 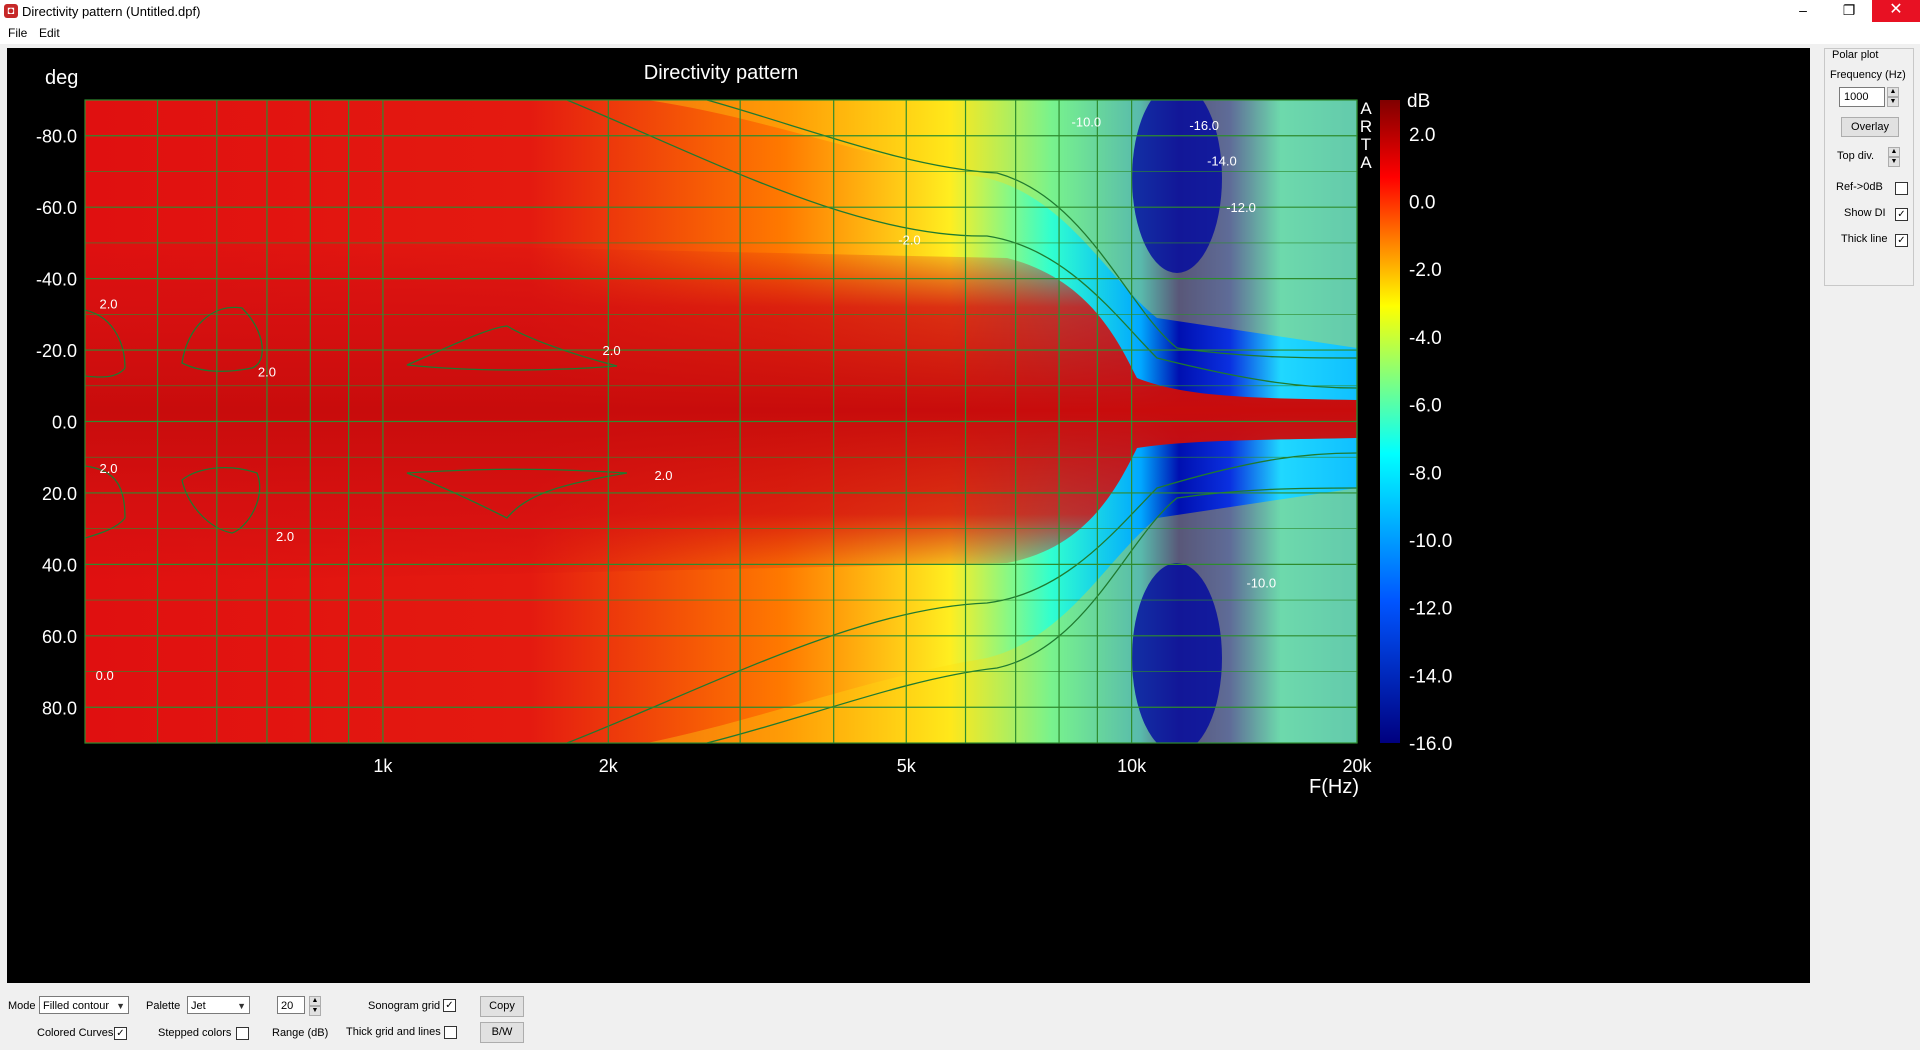 I want to click on brand-letter-r: R, so click(x=1366, y=126).